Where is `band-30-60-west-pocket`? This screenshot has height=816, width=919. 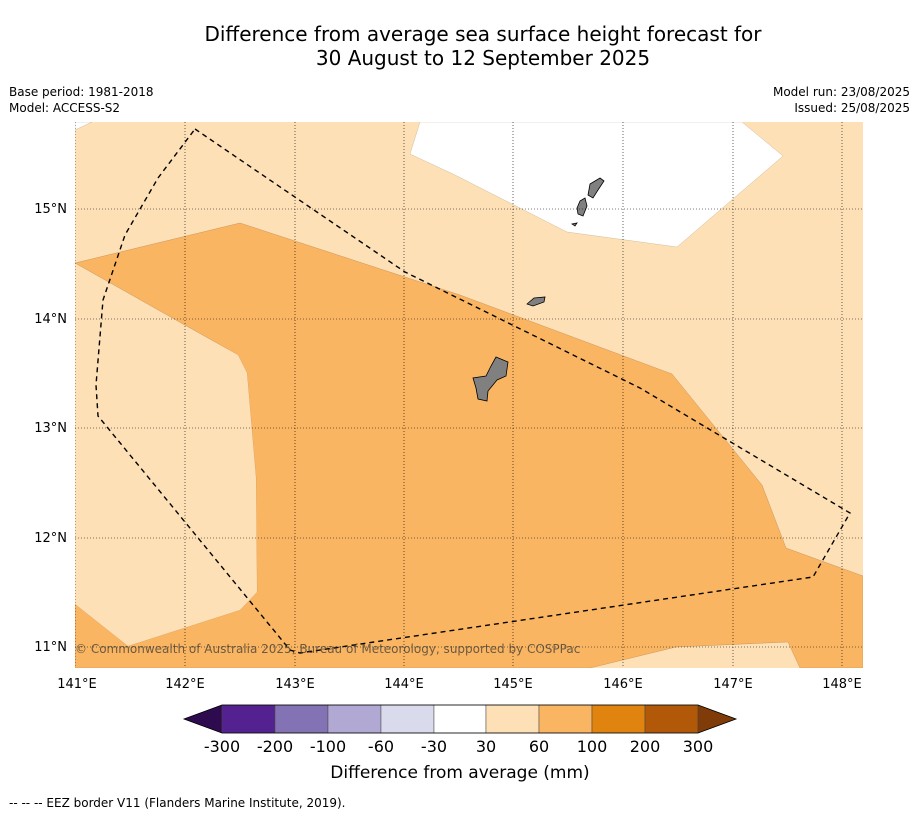
band-30-60-west-pocket is located at coordinates (166, 455).